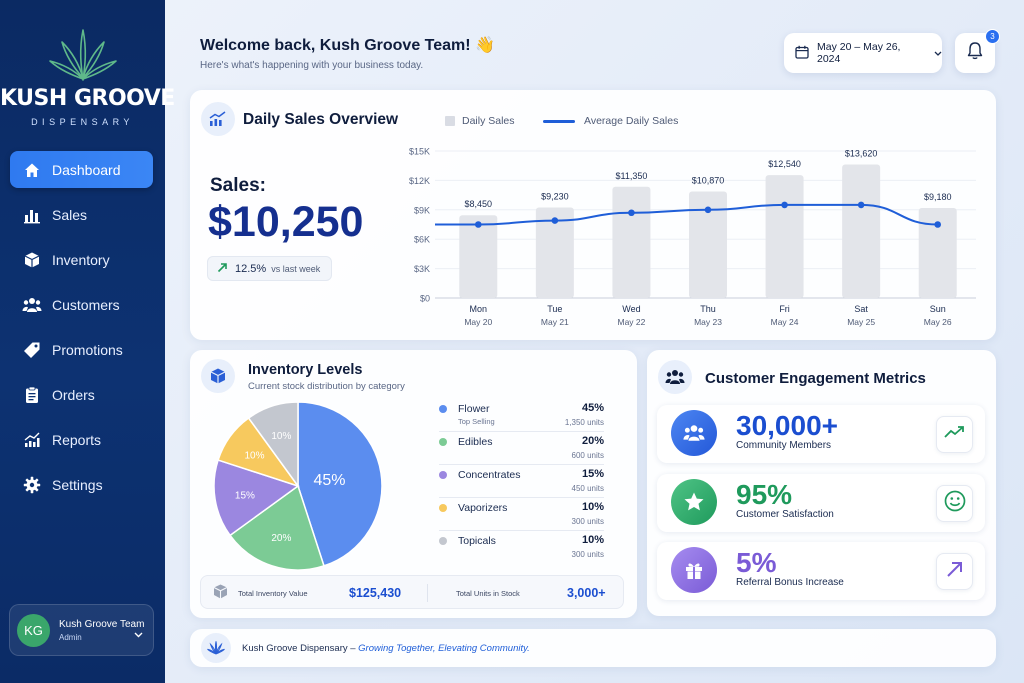 The image size is (1024, 683). Describe the element at coordinates (821, 571) in the screenshot. I see `metric-referral-bonus: 5% Referral Bonus Increase` at that location.